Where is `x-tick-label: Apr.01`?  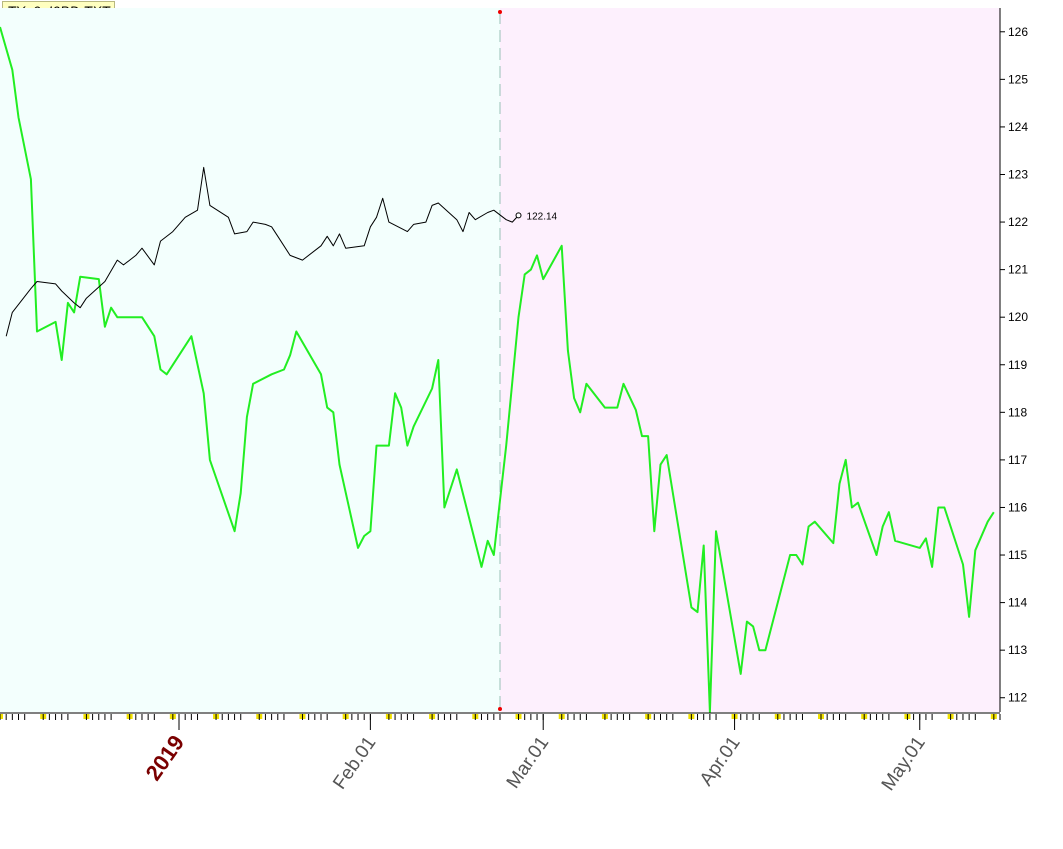 x-tick-label: Apr.01 is located at coordinates (720, 761).